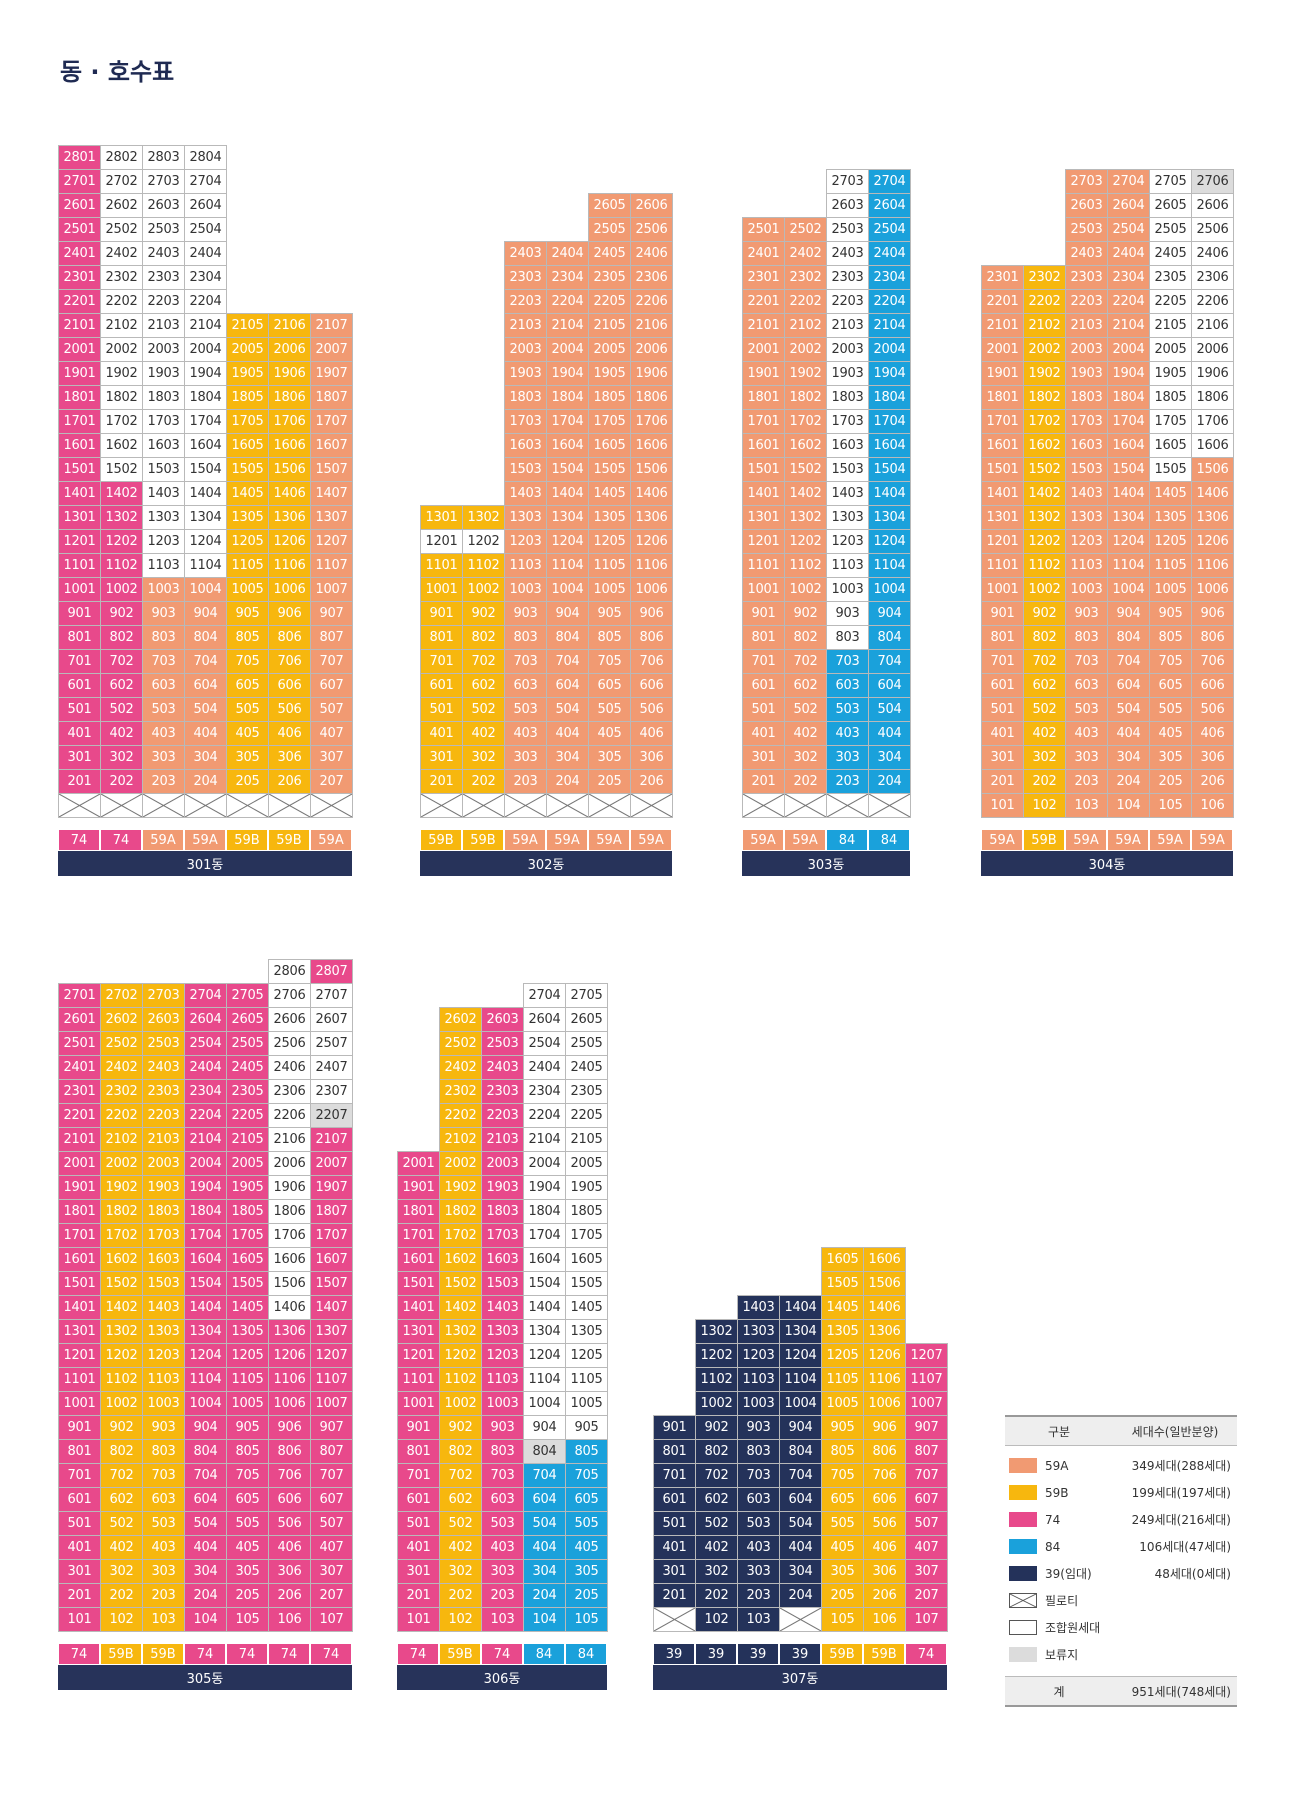 The image size is (1300, 1809). I want to click on unit-cell: 503, so click(847, 709).